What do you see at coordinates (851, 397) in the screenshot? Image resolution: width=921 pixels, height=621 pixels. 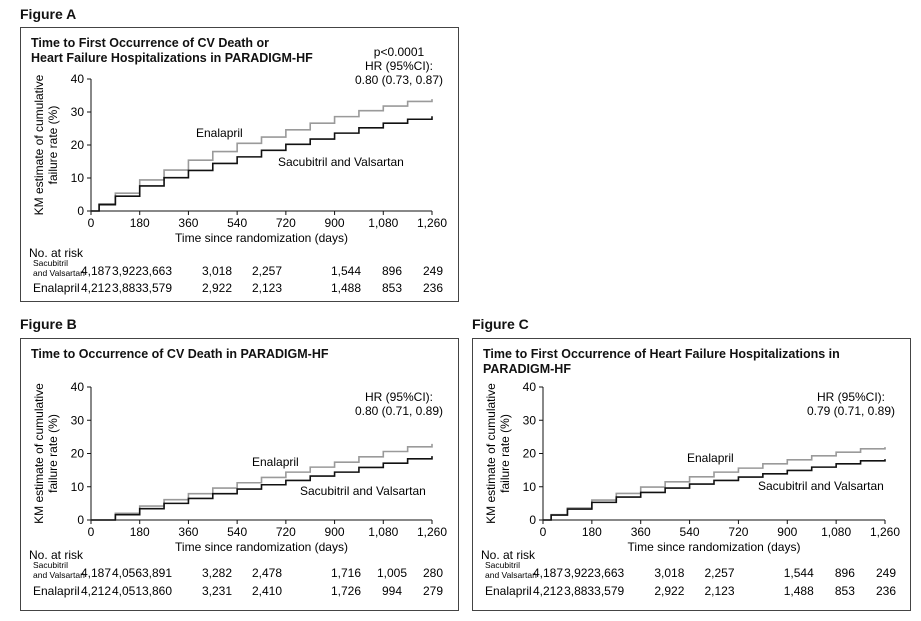 I see `hr-annotation-line-1: HR (95%CI):` at bounding box center [851, 397].